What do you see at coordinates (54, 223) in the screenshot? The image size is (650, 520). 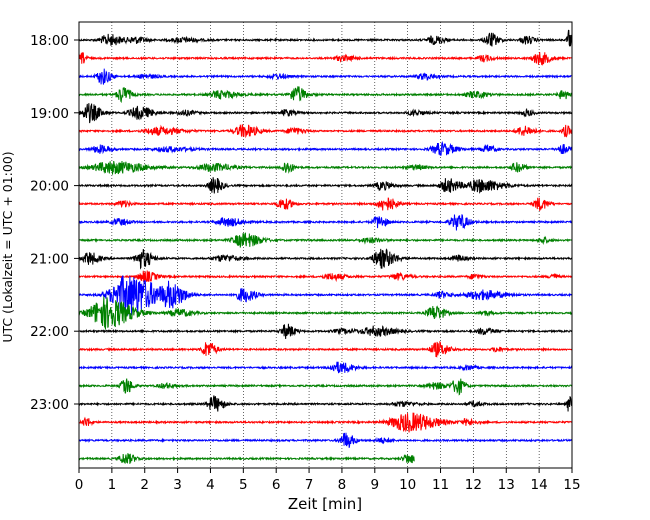 I see `y-axis-ticks: 18:00 19:00 20:00 21:00 22:00 23:00` at bounding box center [54, 223].